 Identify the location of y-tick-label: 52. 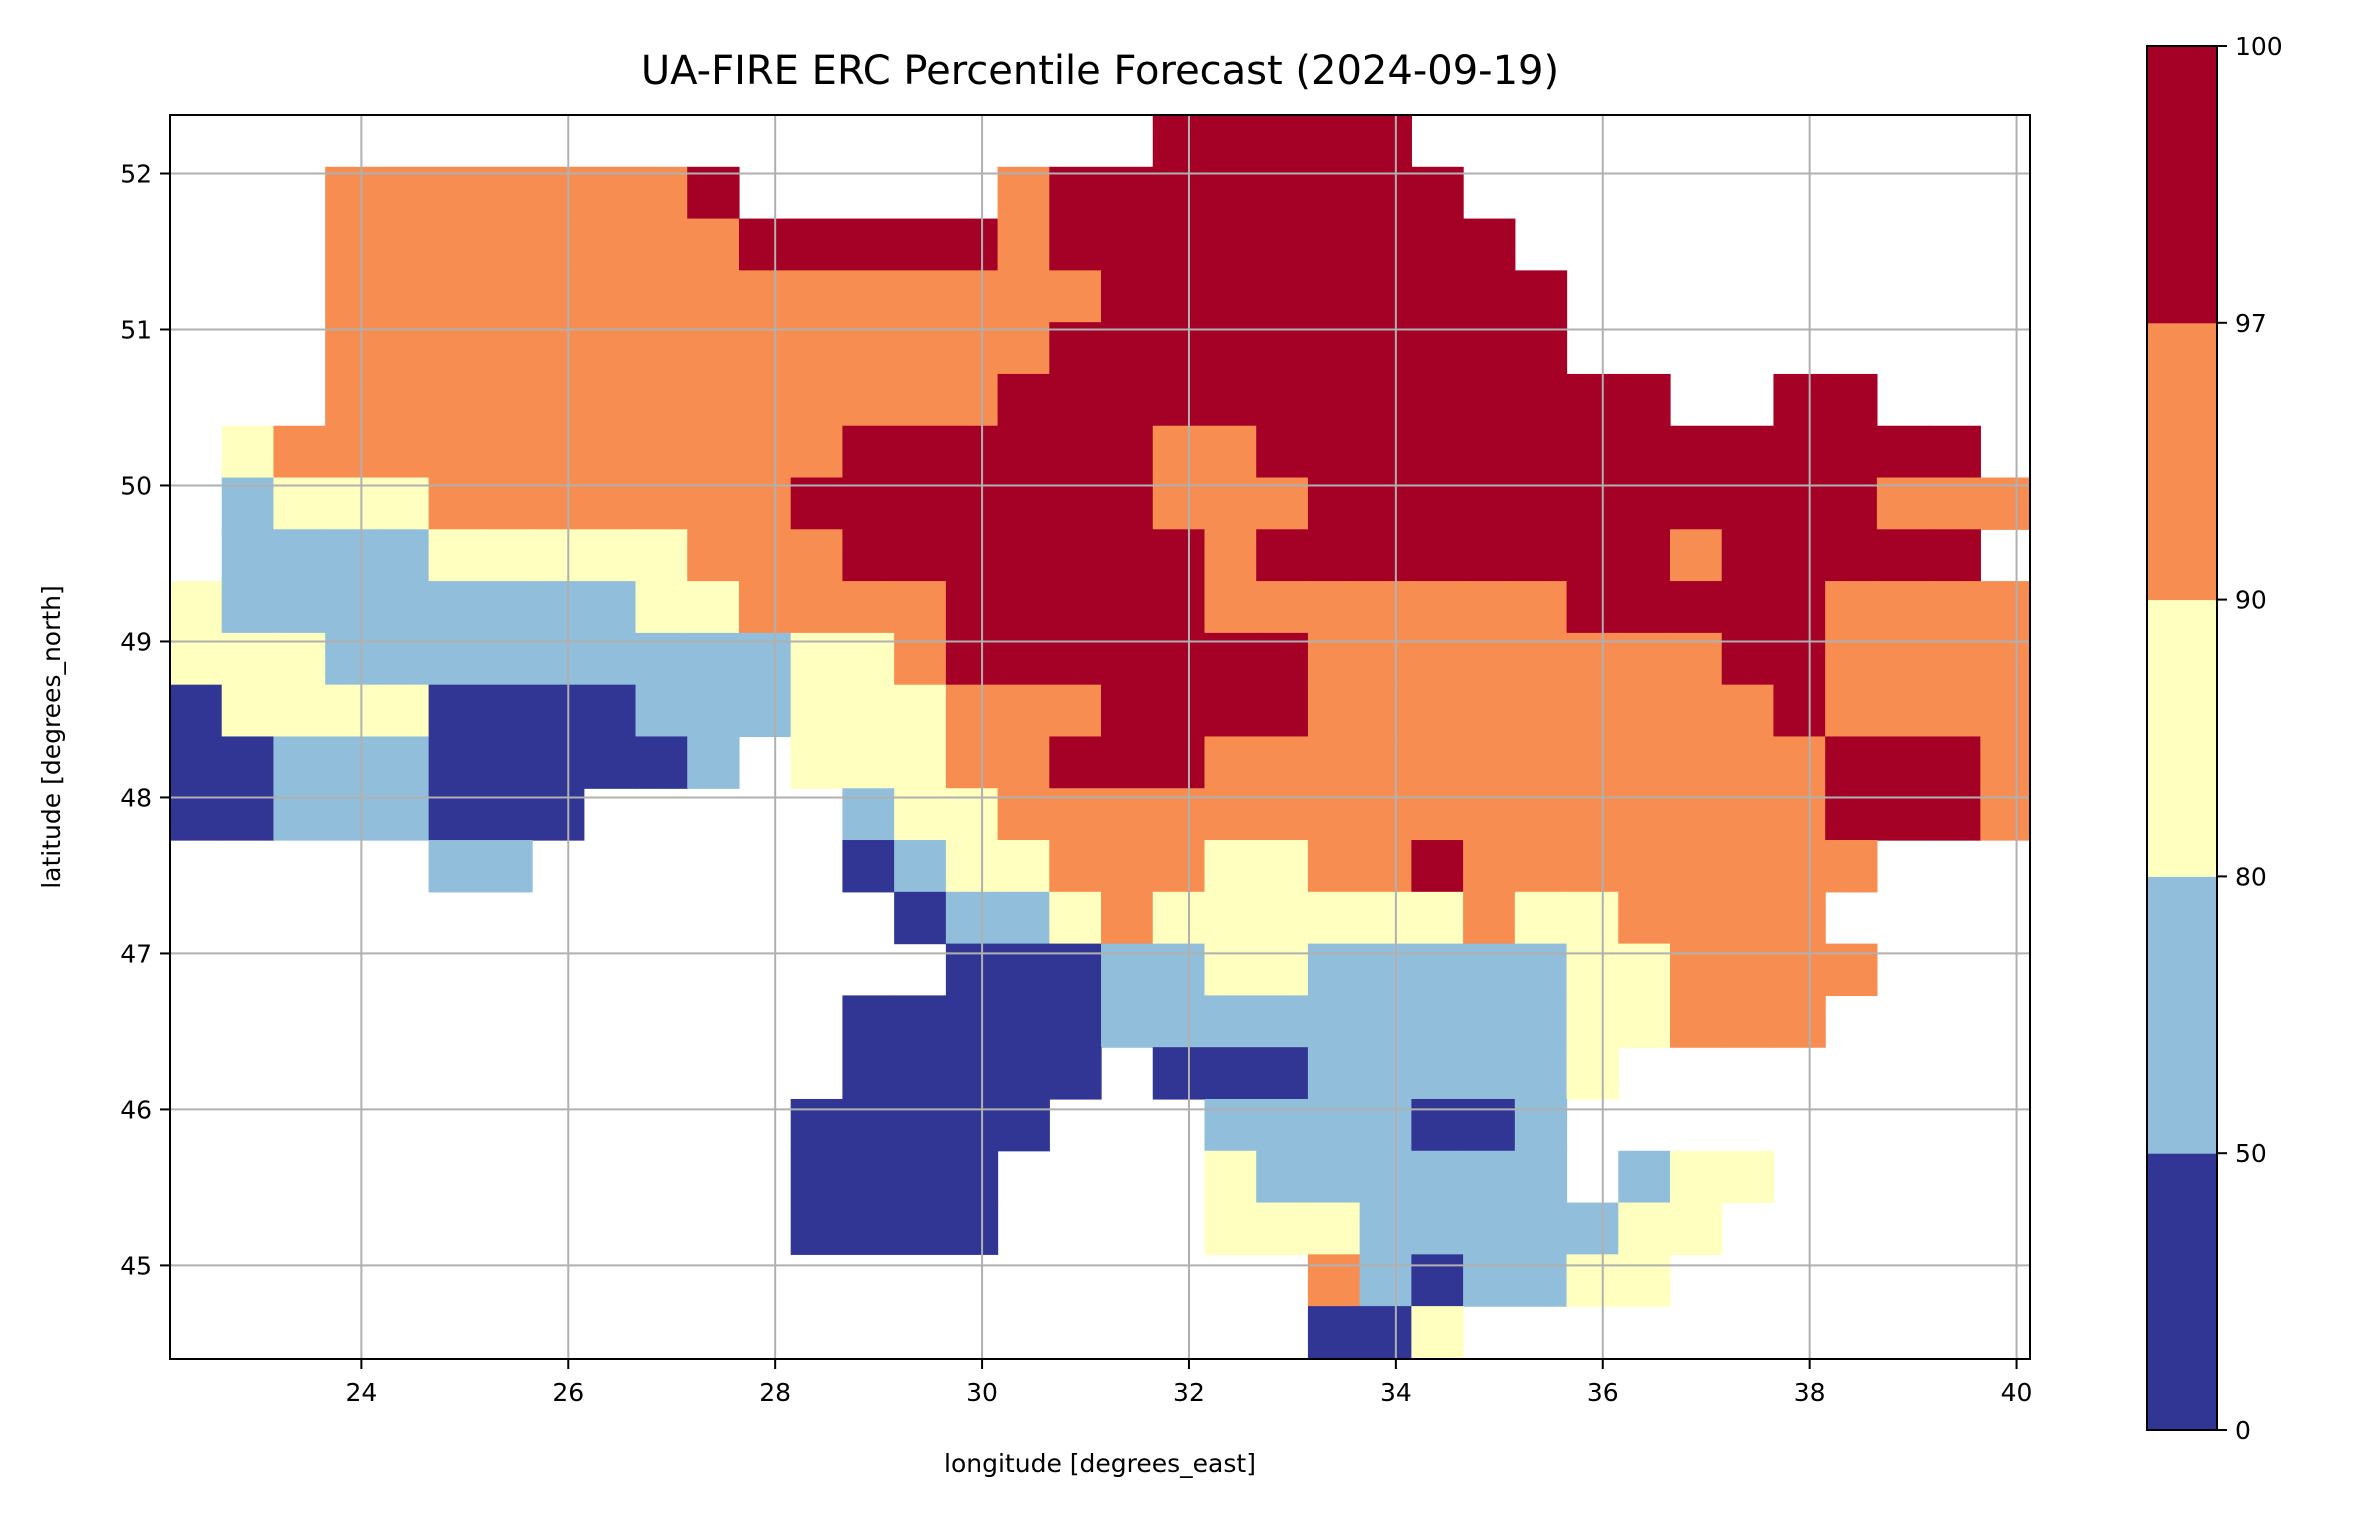
(136, 173).